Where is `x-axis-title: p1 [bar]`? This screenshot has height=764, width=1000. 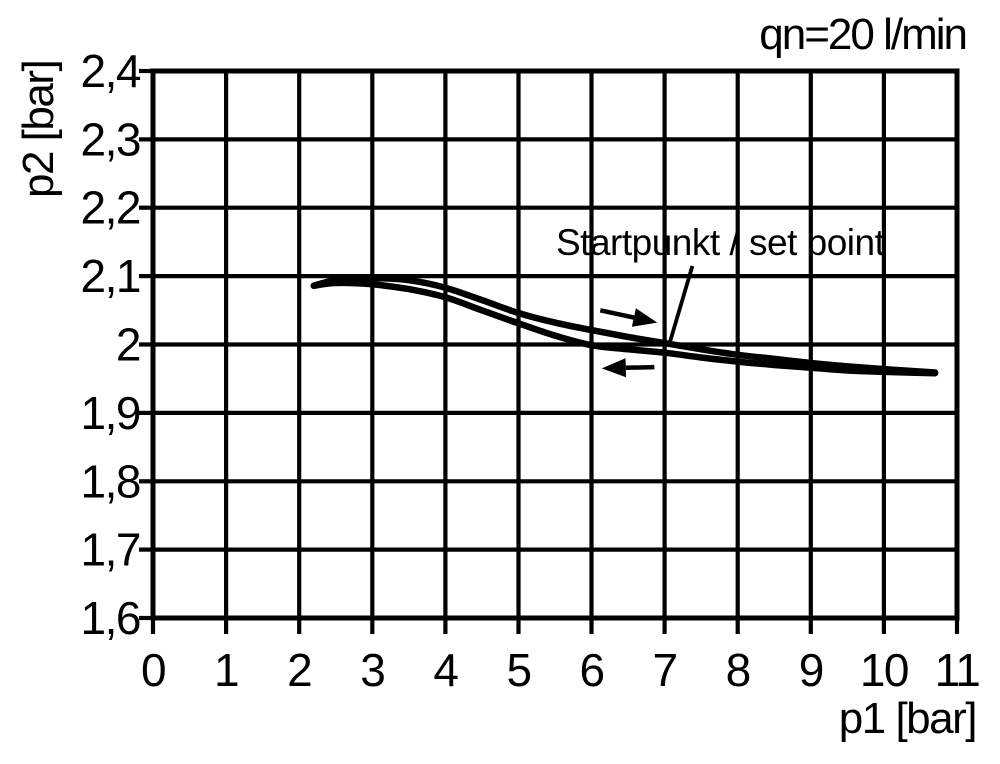
x-axis-title: p1 [bar] is located at coordinates (908, 718).